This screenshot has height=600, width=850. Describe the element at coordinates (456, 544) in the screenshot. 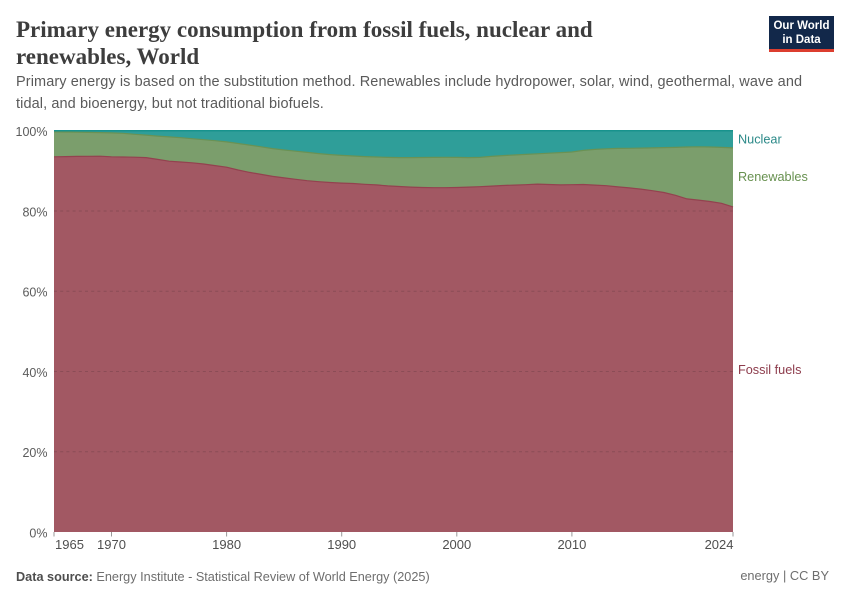

I see `svg-text: 2000` at that location.